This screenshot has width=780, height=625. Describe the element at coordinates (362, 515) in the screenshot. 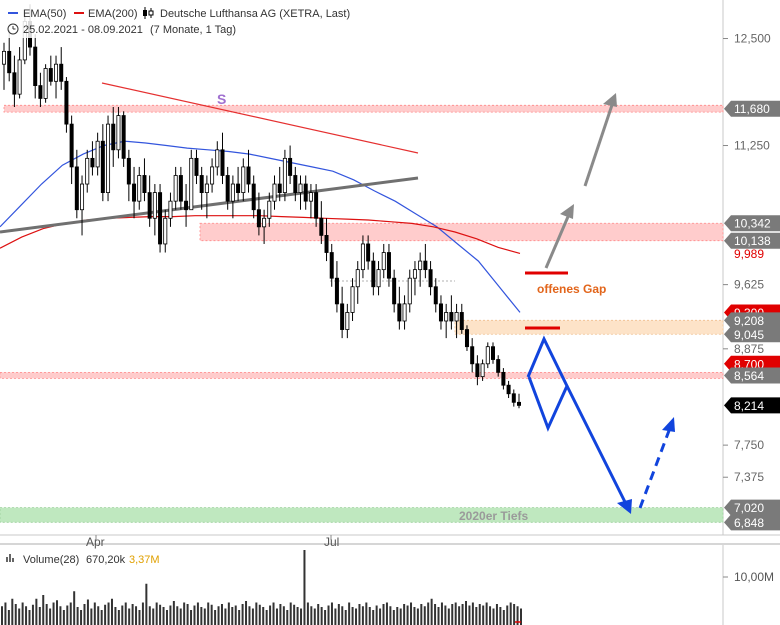

I see `zone-2020-lows` at that location.